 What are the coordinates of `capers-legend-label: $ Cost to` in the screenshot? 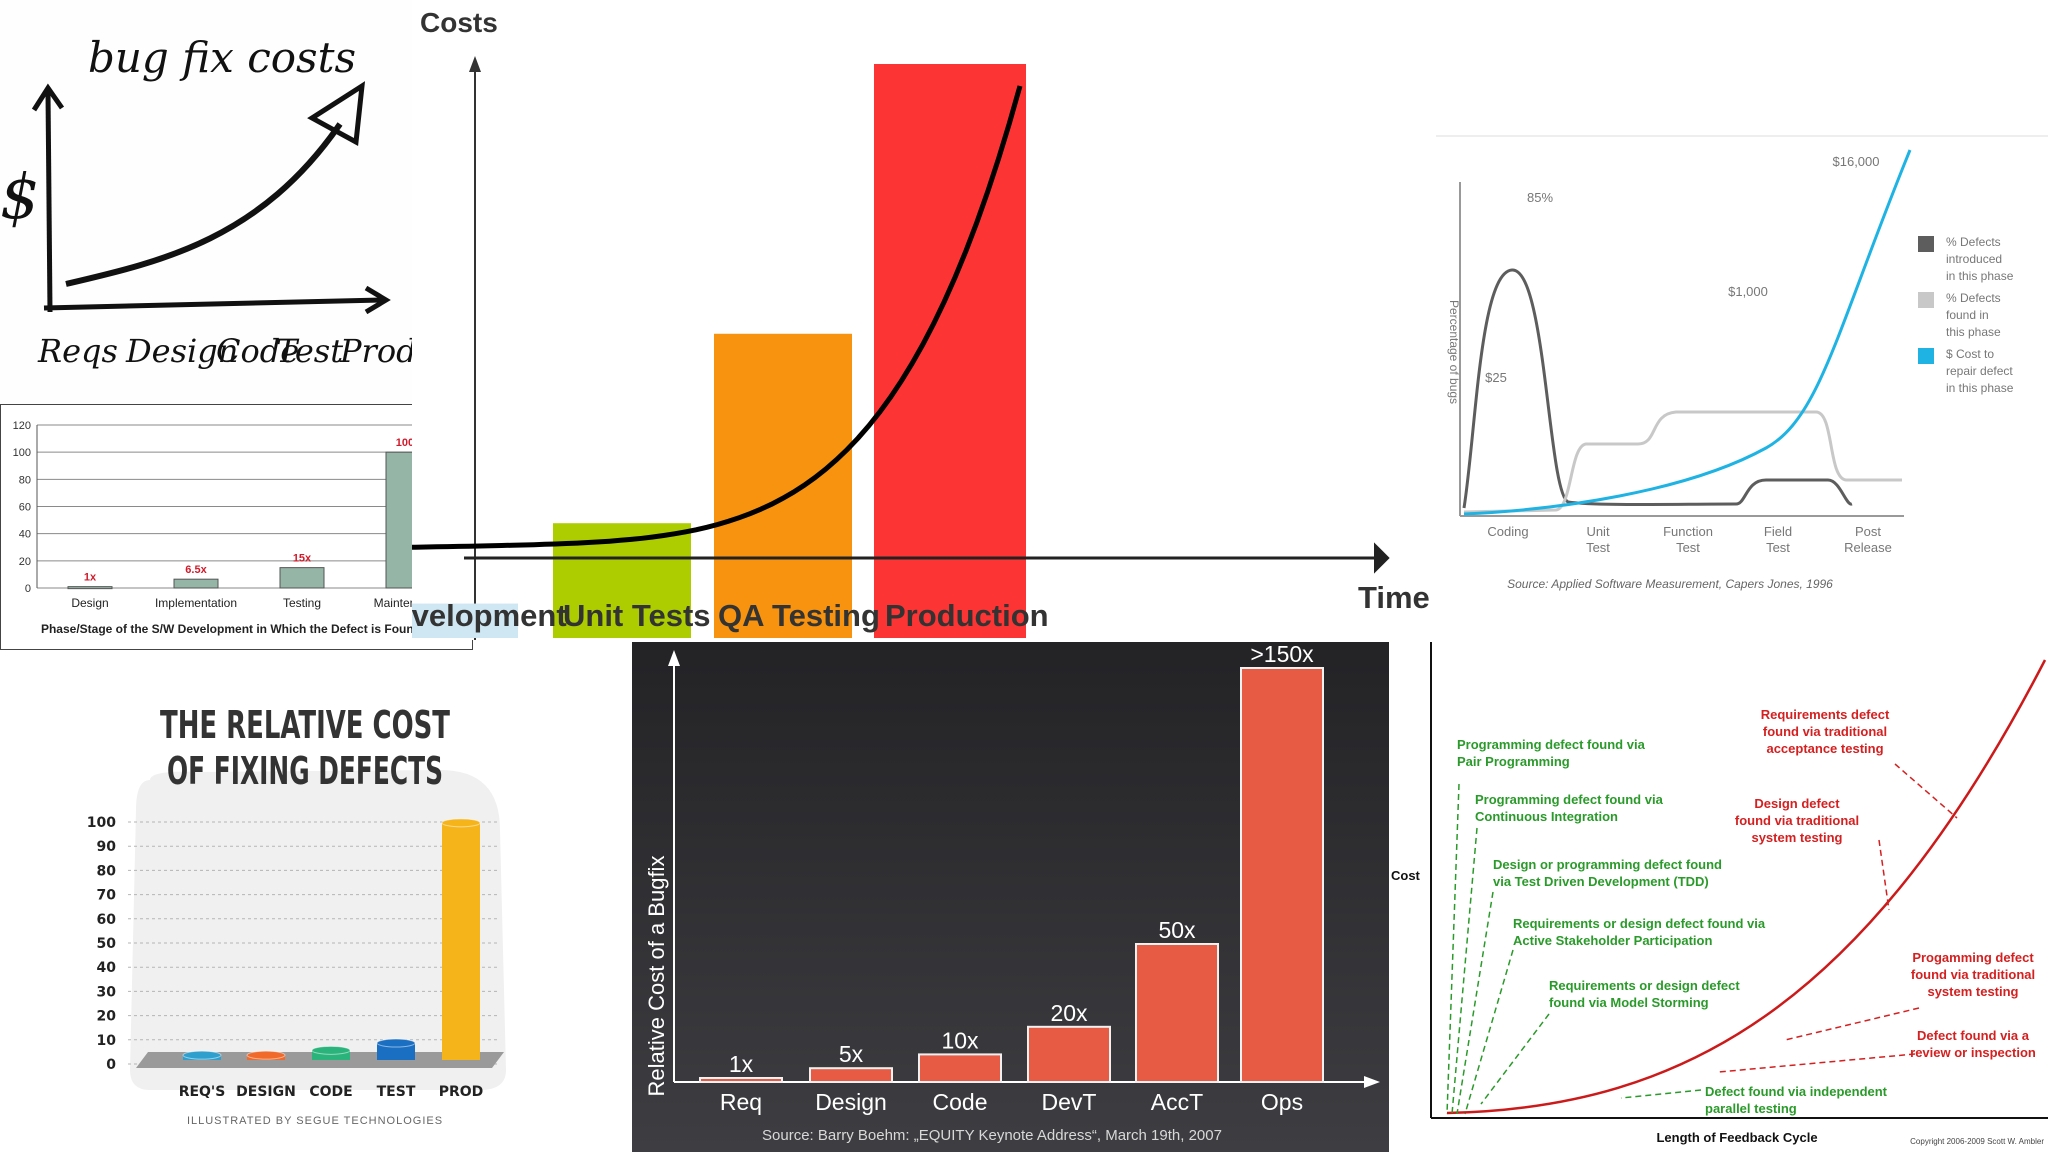 It's located at (1970, 354).